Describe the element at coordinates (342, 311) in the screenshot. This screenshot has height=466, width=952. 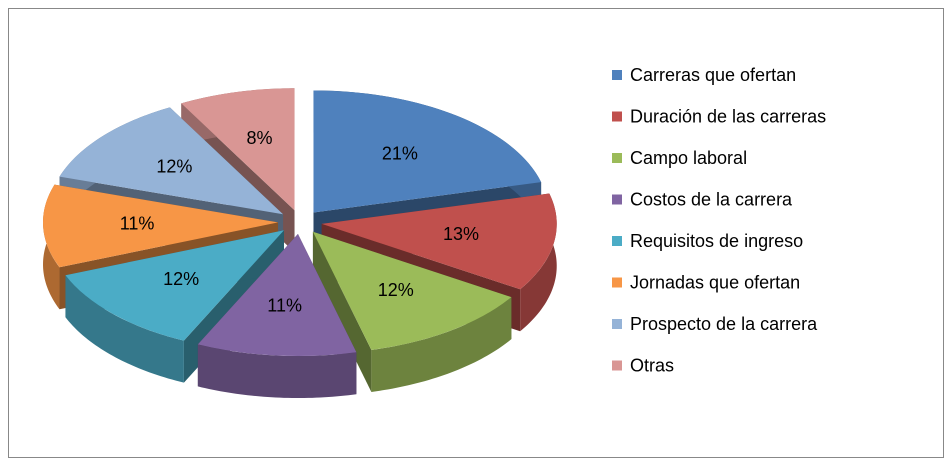
I see `slice-side` at that location.